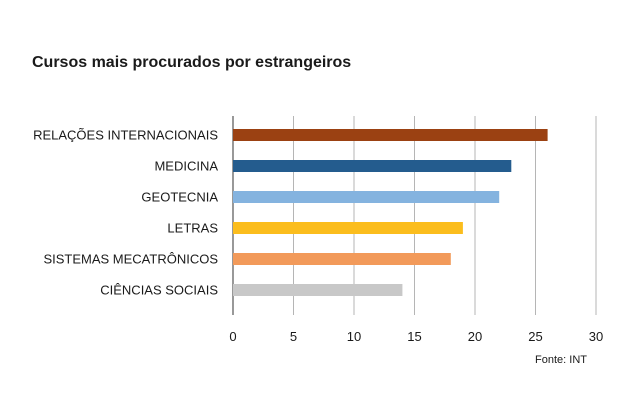 Image resolution: width=620 pixels, height=413 pixels. I want to click on category-label: SISTEMAS MECATRÔNICOS, so click(130, 259).